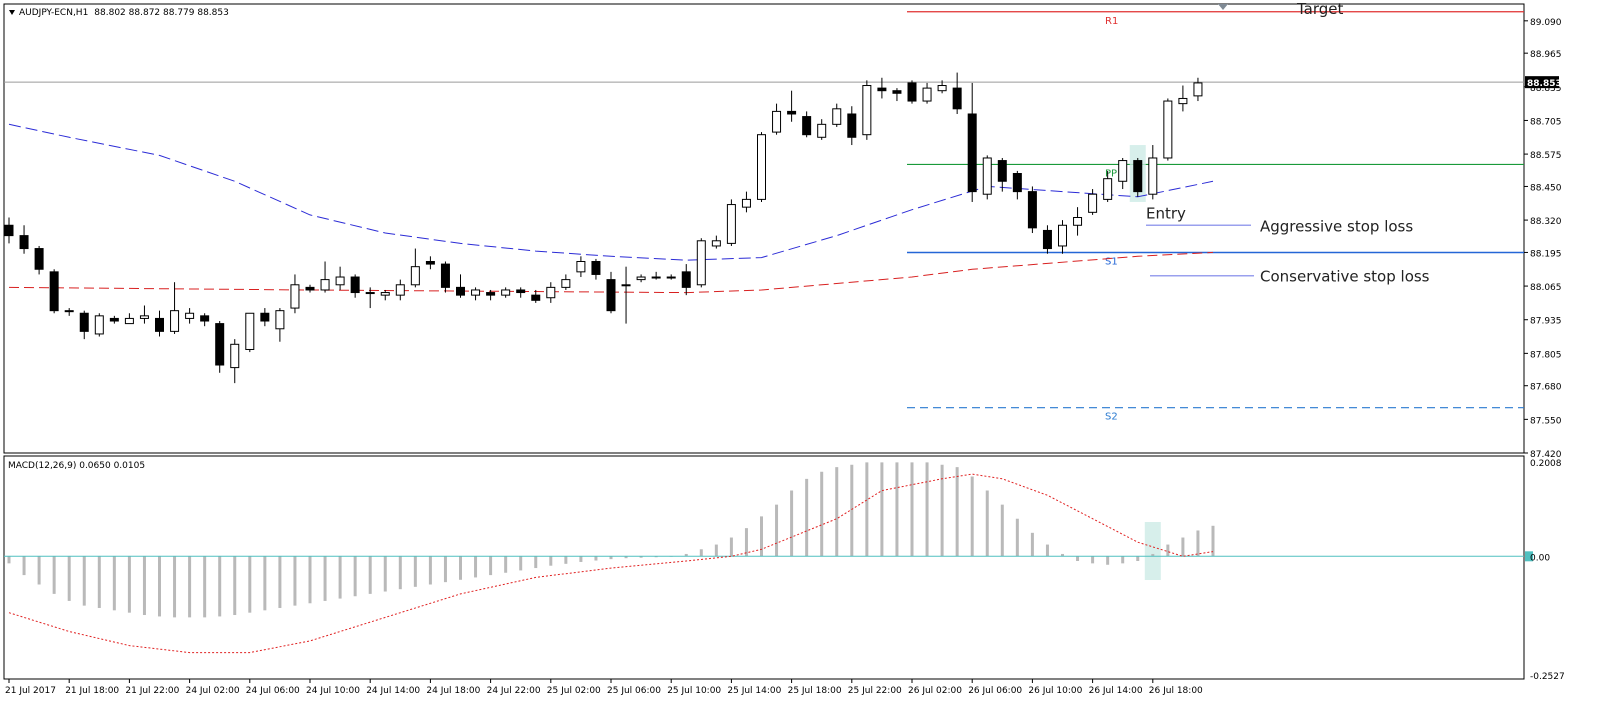  I want to click on symbol-dropdown-icon, so click(12, 12).